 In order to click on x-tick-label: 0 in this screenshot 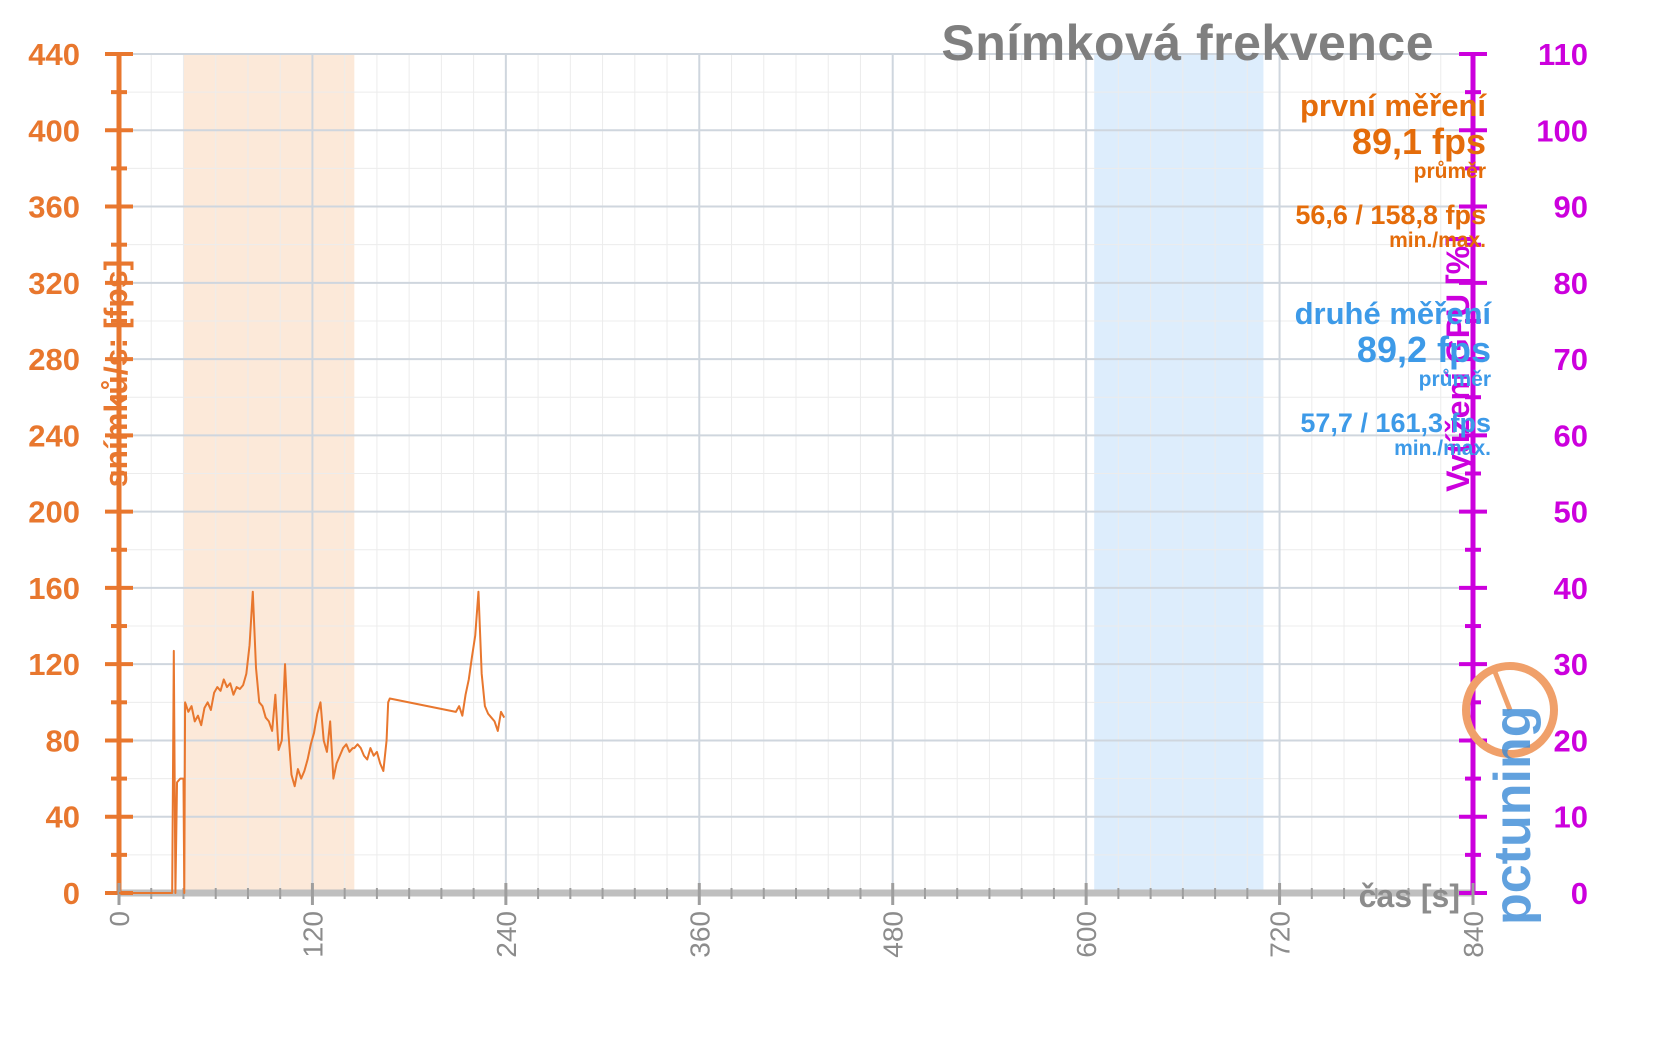, I will do `click(119, 919)`.